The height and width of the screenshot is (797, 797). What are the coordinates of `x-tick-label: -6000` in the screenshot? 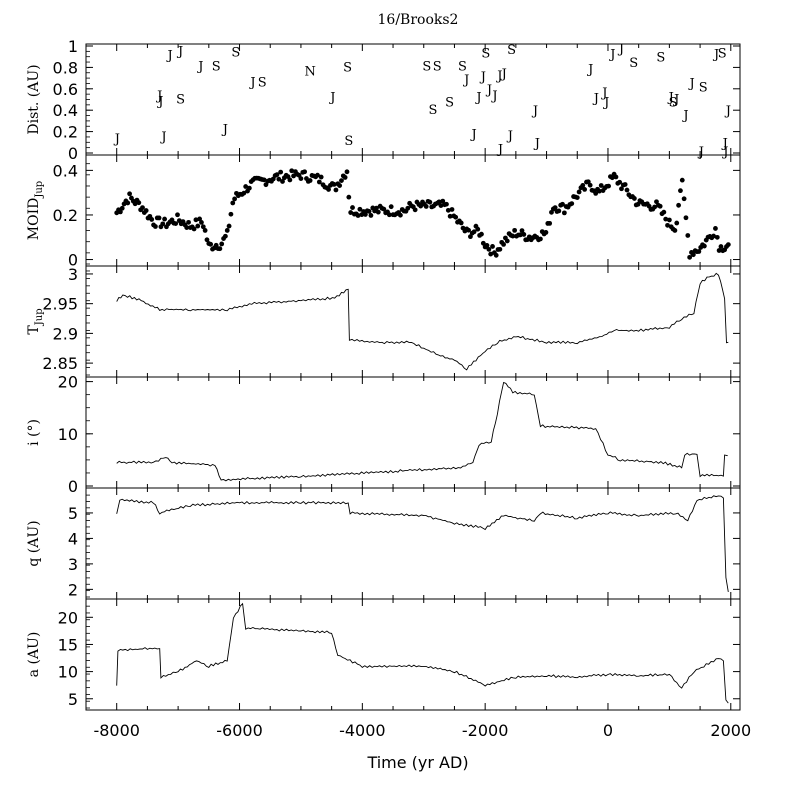 It's located at (239, 730).